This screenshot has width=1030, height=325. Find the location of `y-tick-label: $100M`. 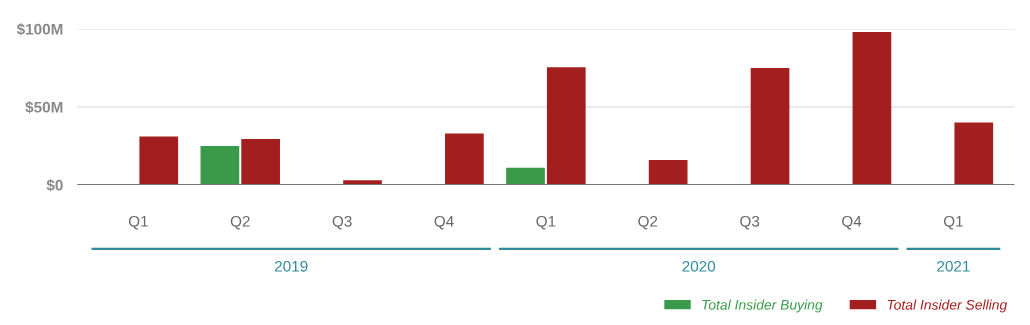

y-tick-label: $100M is located at coordinates (39, 29).